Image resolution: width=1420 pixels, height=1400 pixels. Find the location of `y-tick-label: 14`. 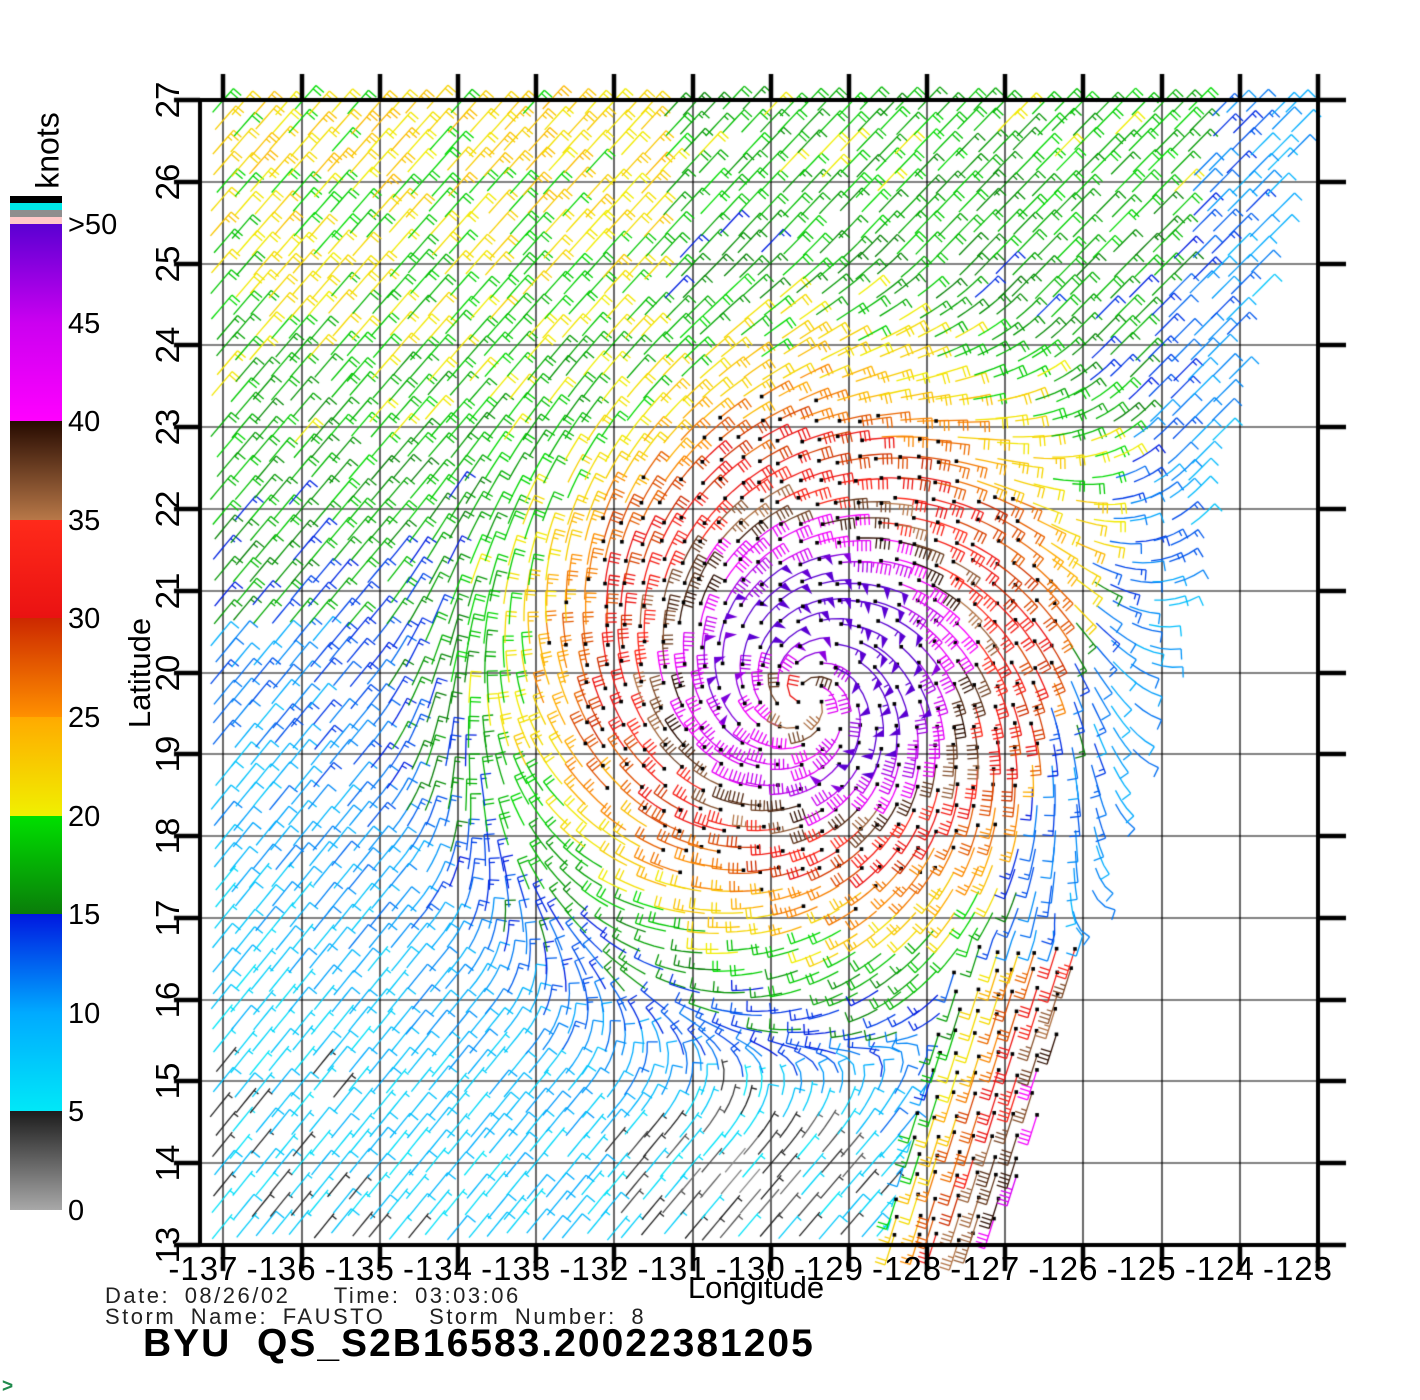

y-tick-label: 14 is located at coordinates (167, 1163).